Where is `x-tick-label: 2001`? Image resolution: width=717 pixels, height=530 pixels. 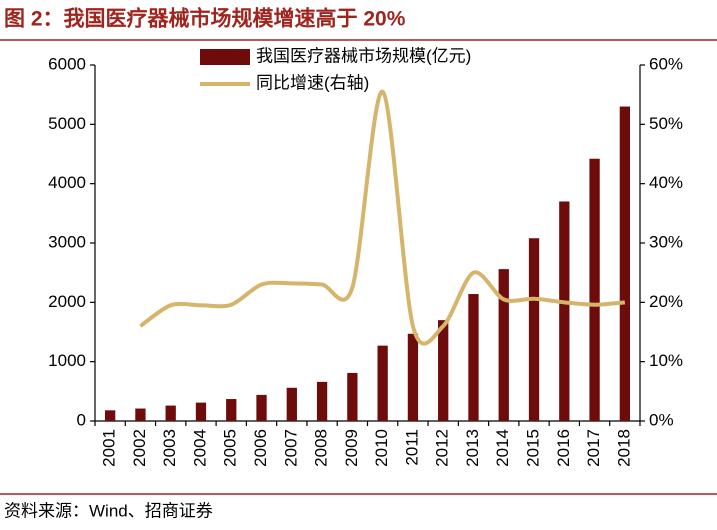 x-tick-label: 2001 is located at coordinates (109, 448).